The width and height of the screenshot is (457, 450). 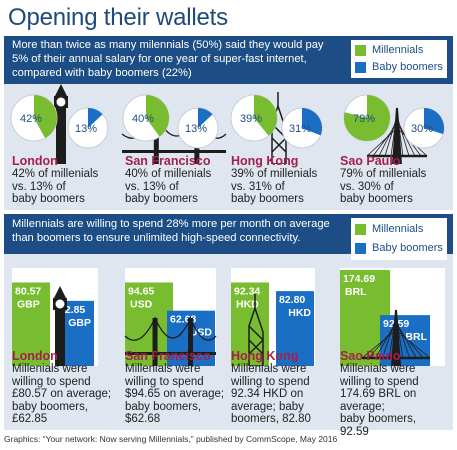 What do you see at coordinates (258, 186) in the screenshot?
I see `desc-line: vs. 31% of` at bounding box center [258, 186].